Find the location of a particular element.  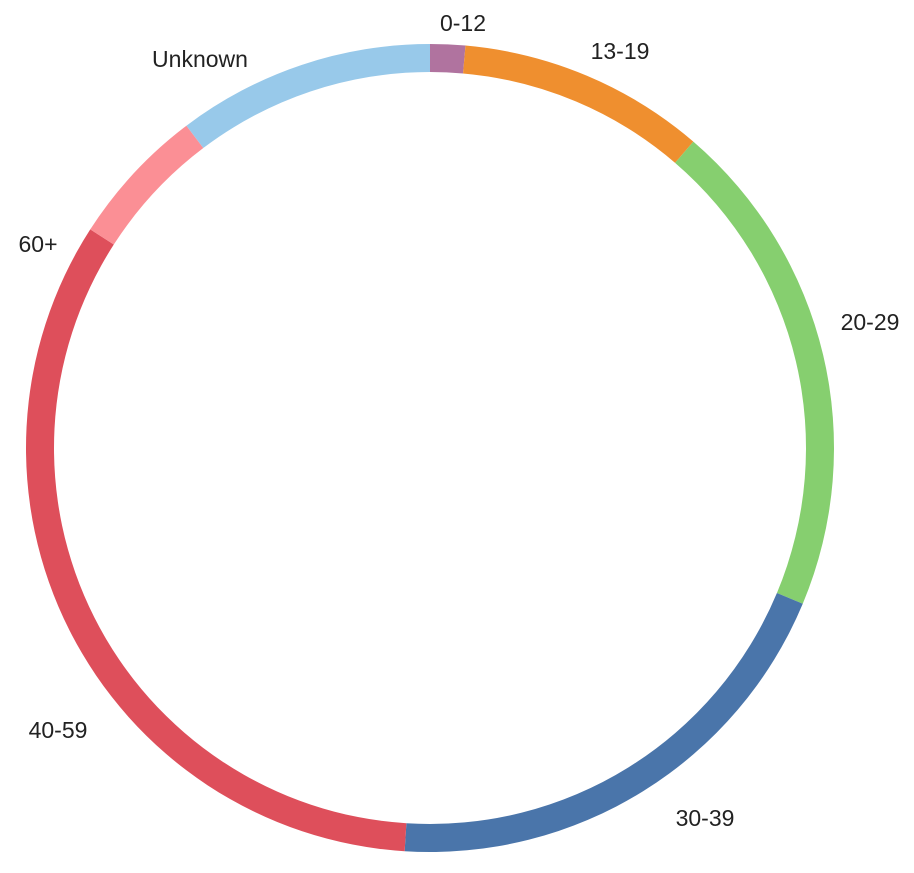

slice-60- is located at coordinates (147, 185).